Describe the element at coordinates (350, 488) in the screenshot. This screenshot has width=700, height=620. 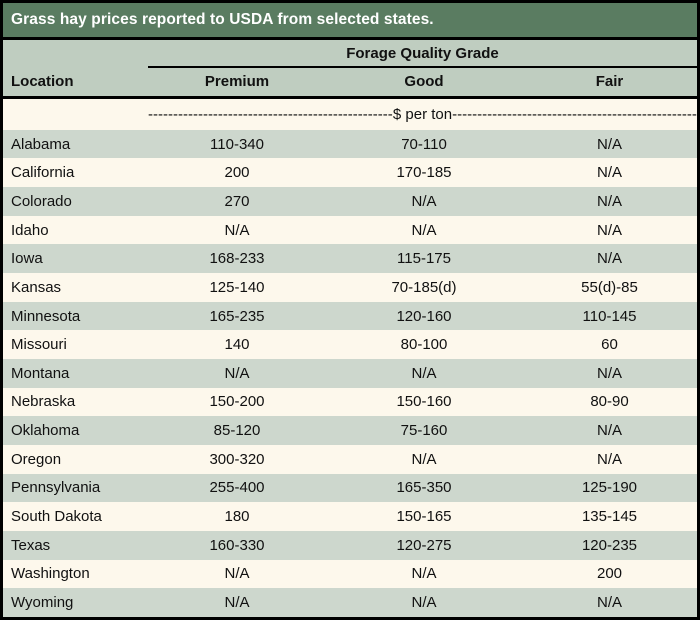
I see `table-row: Pennsylvania 255-400 165-350 125-190` at that location.